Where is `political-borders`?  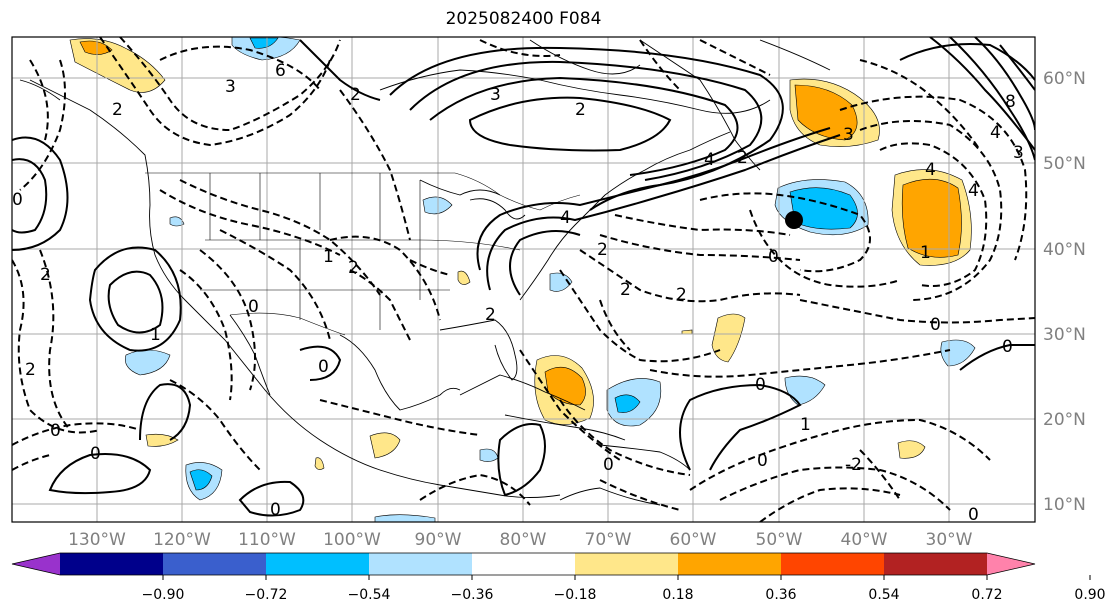
political-borders is located at coordinates (363, 254).